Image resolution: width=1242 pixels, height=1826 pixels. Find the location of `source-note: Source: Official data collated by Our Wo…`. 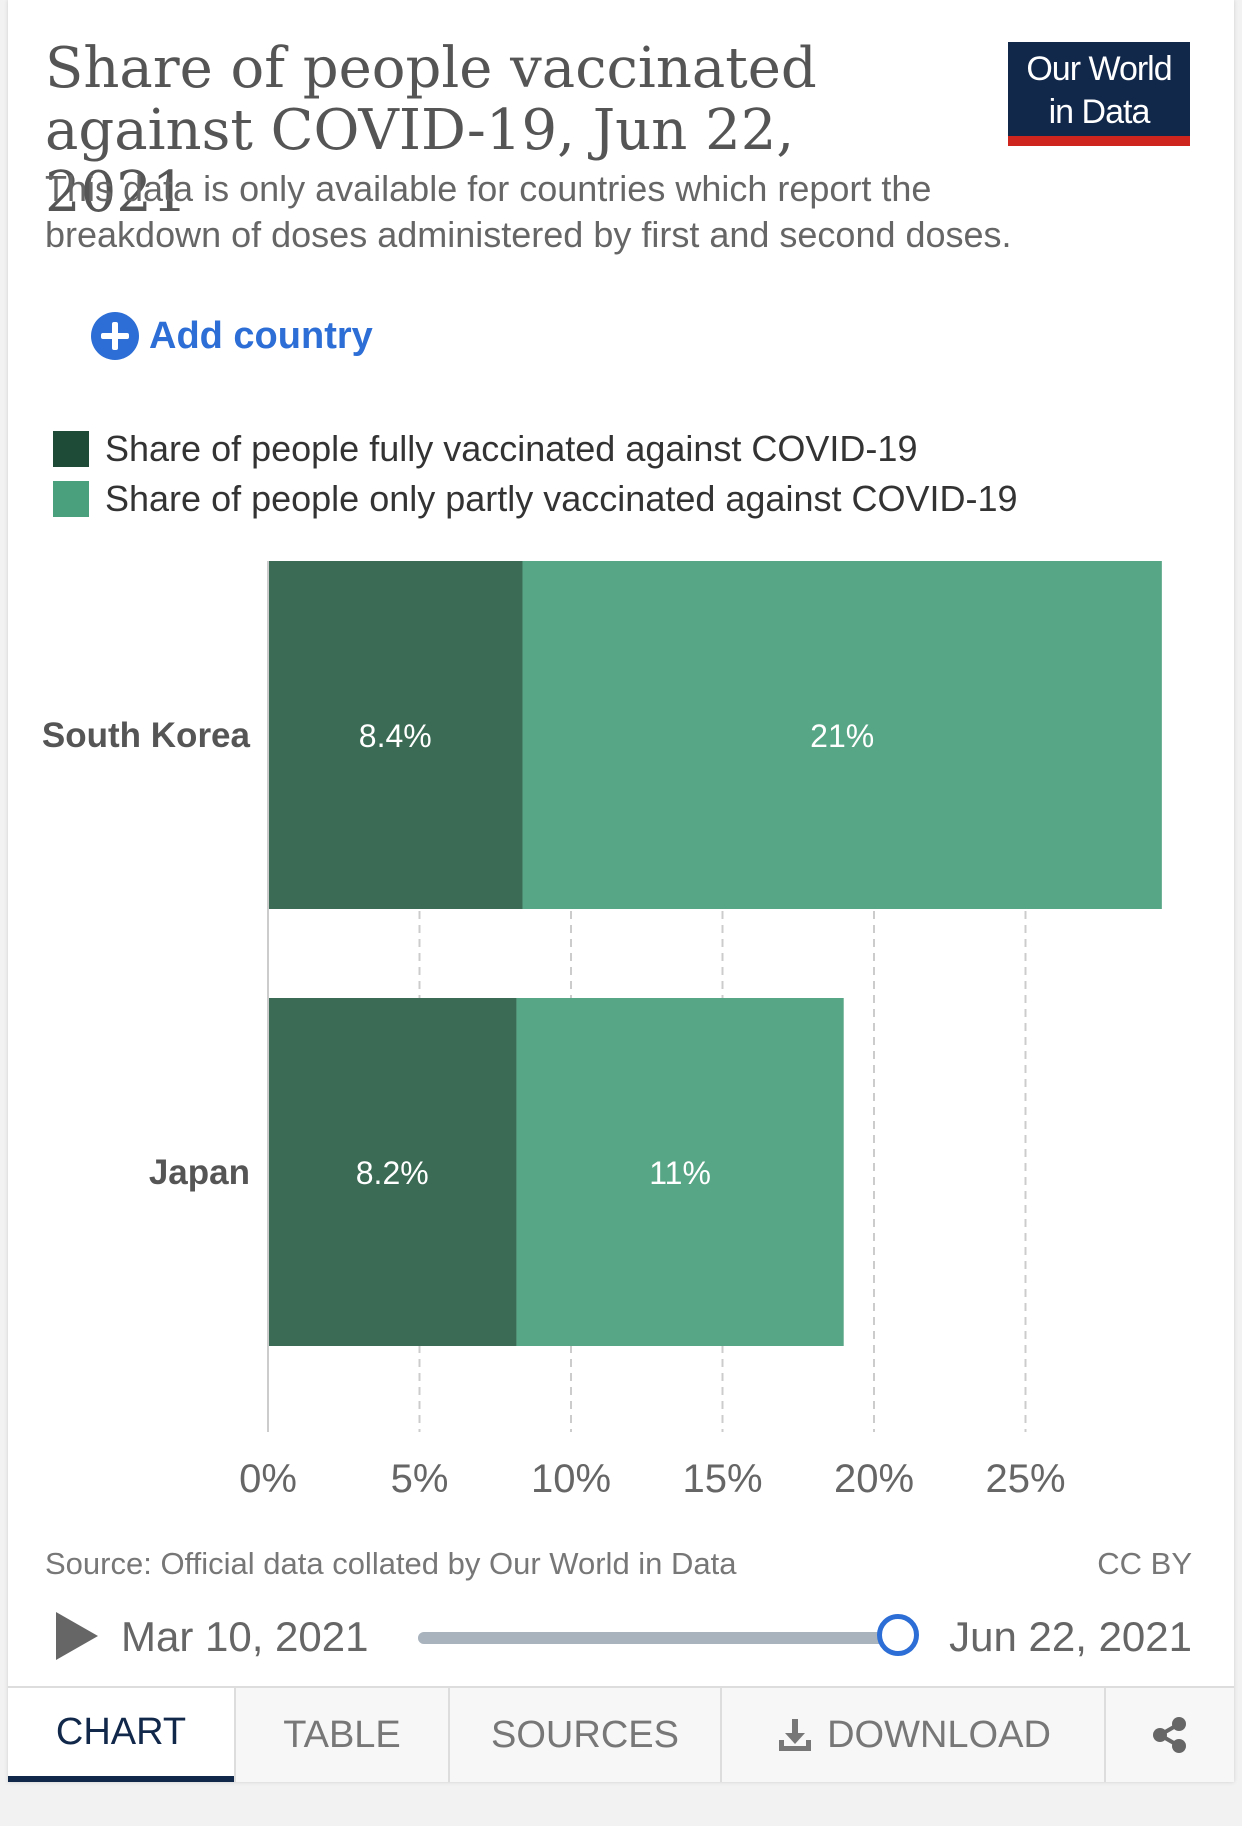

source-note: Source: Official data collated by Our Wo… is located at coordinates (391, 1563).